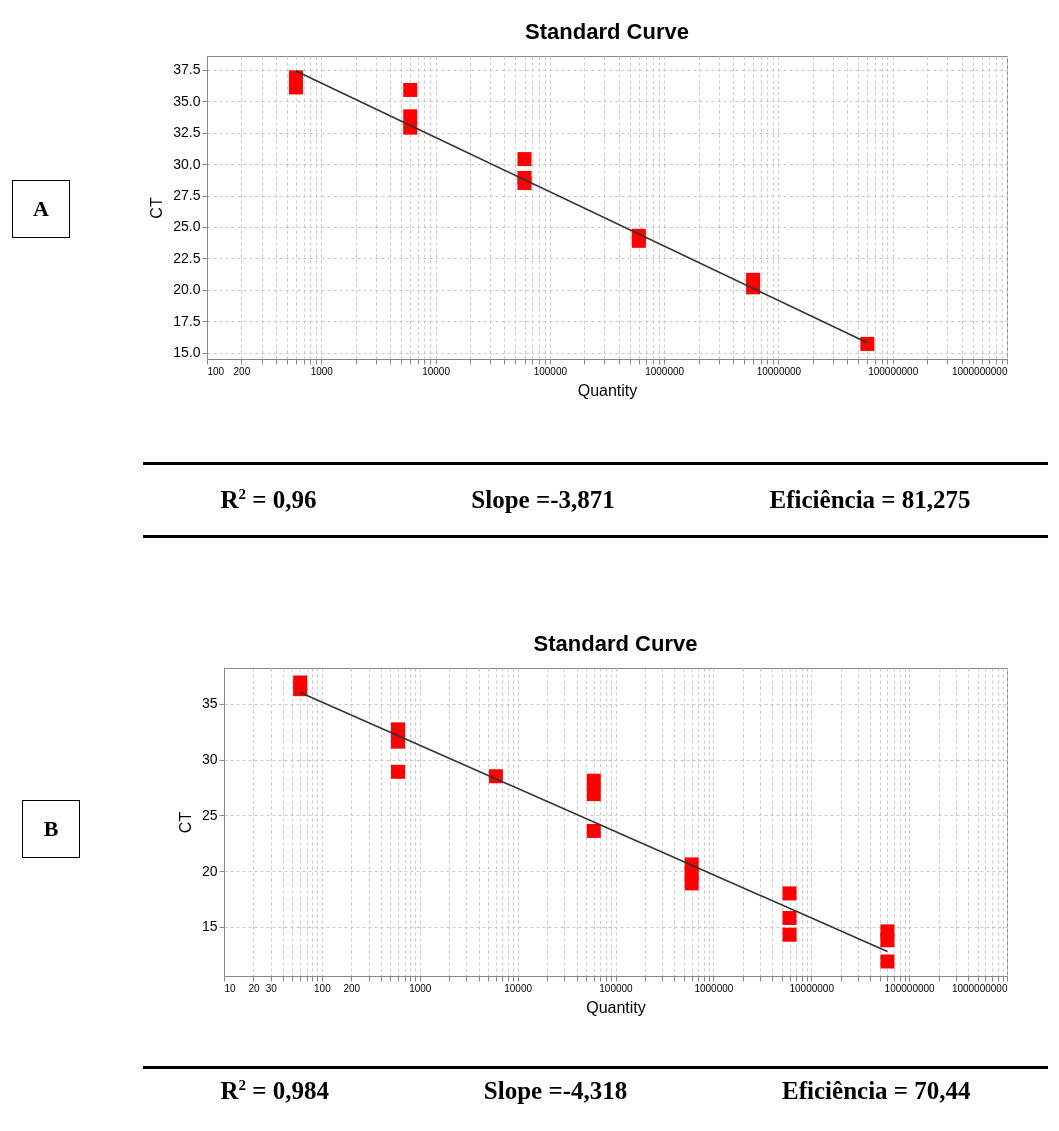  Describe the element at coordinates (41, 209) in the screenshot. I see `panel-label-box: A` at that location.